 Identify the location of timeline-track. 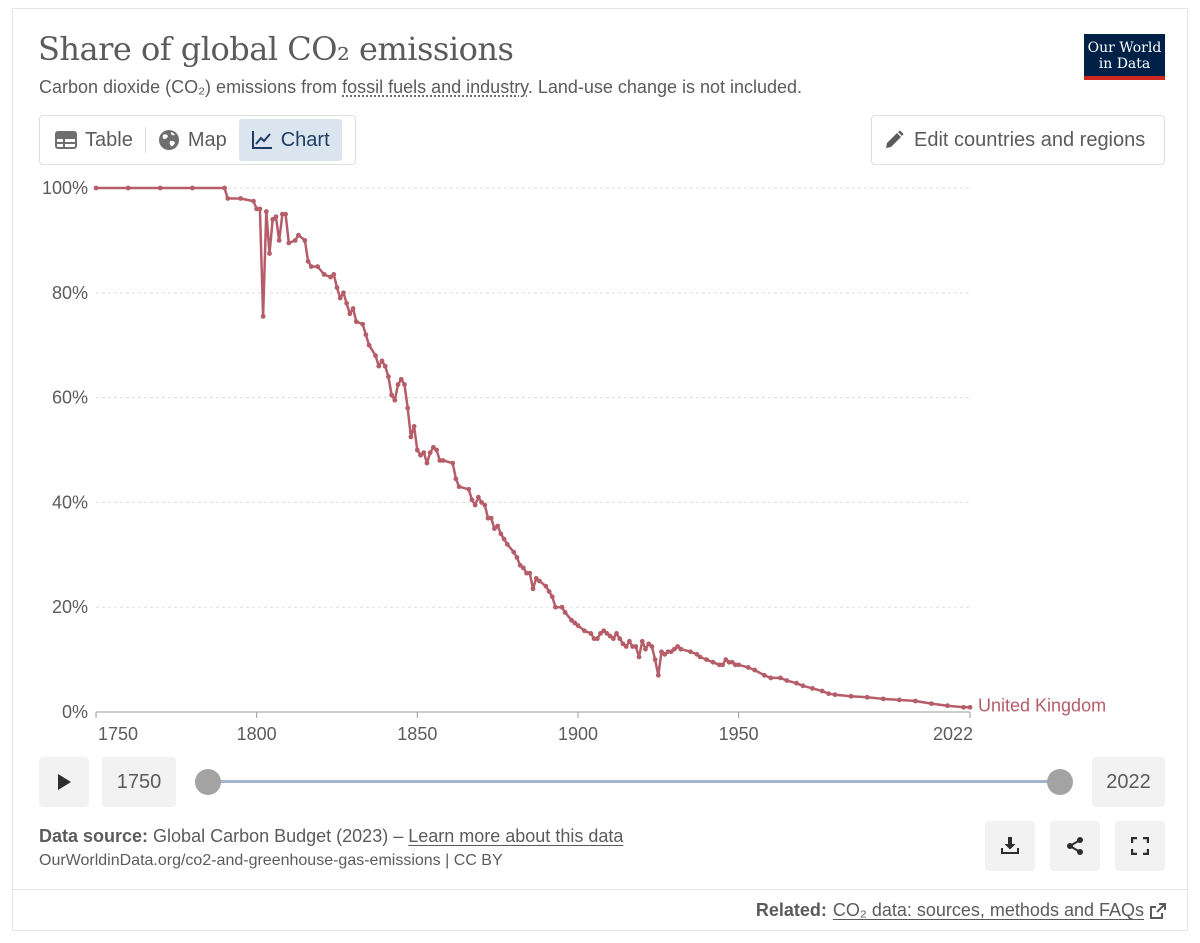
(634, 781).